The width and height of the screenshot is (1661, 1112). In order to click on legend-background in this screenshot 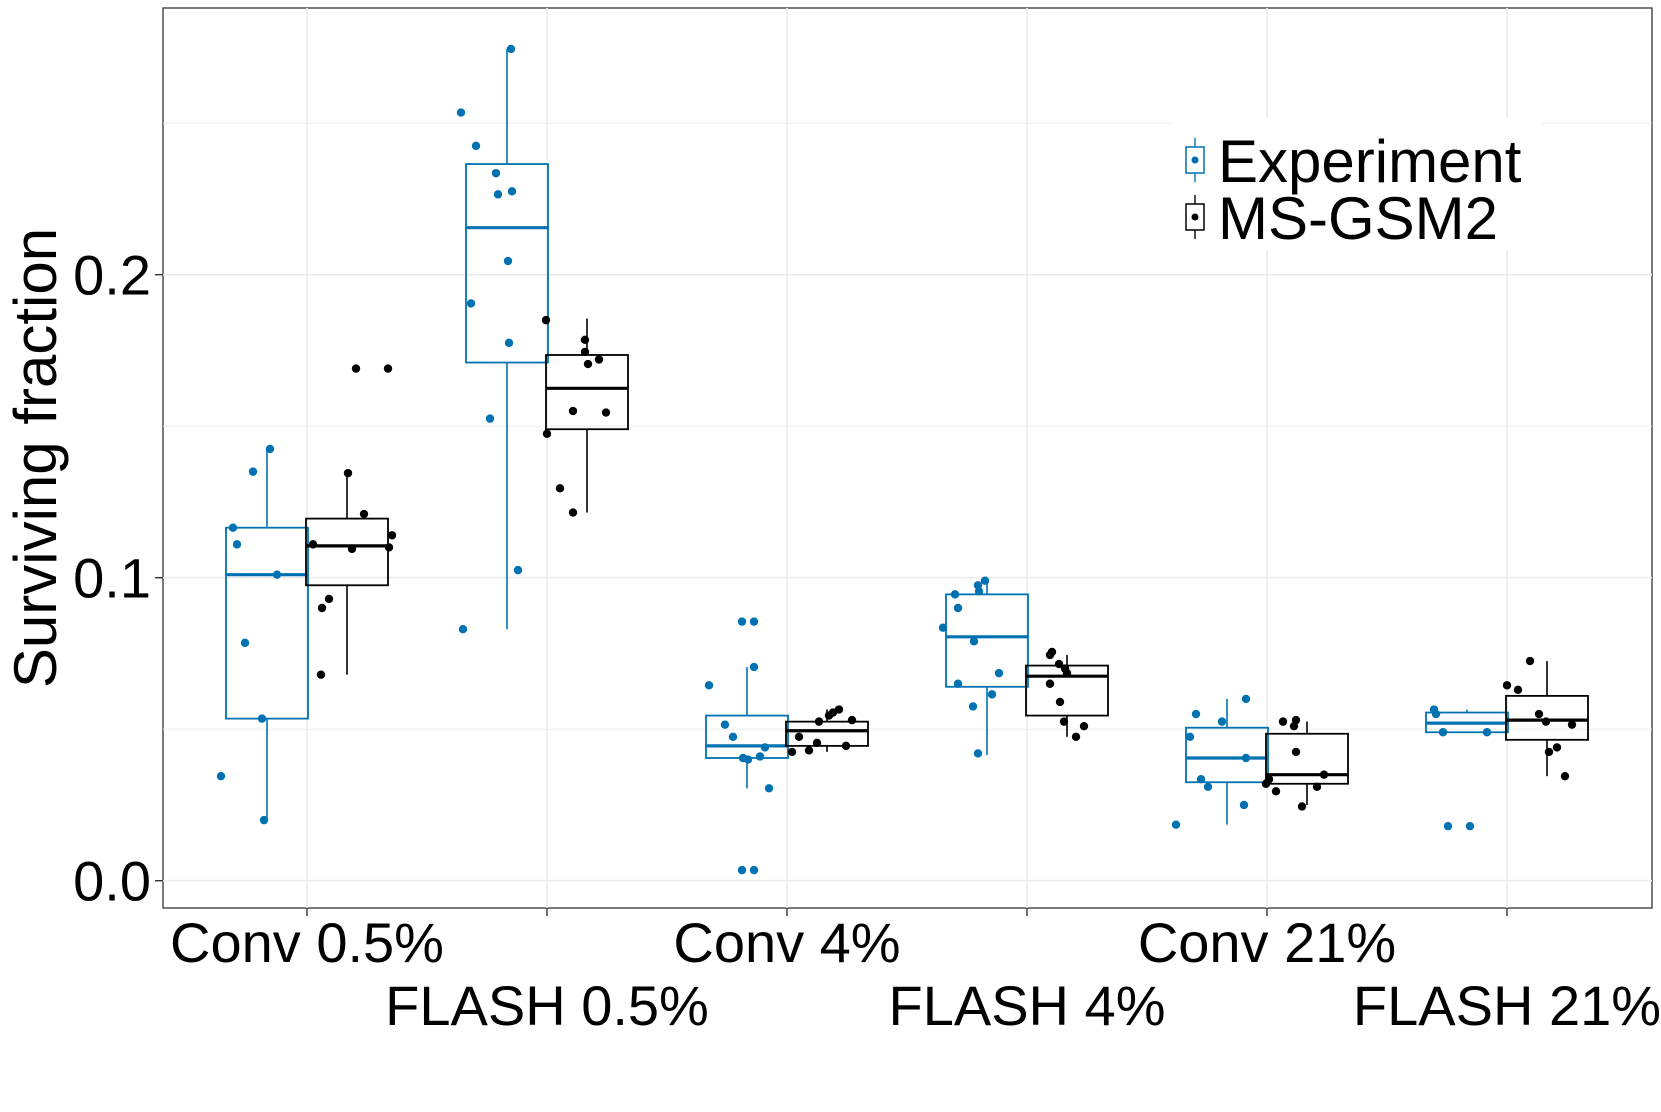, I will do `click(1357, 184)`.